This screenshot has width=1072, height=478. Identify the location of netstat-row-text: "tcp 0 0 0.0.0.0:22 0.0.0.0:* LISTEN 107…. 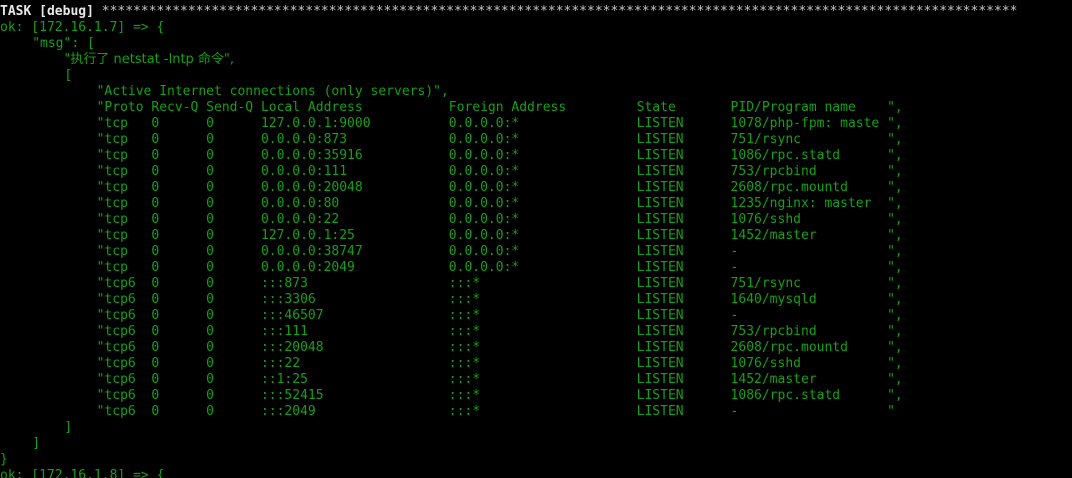
(499, 219).